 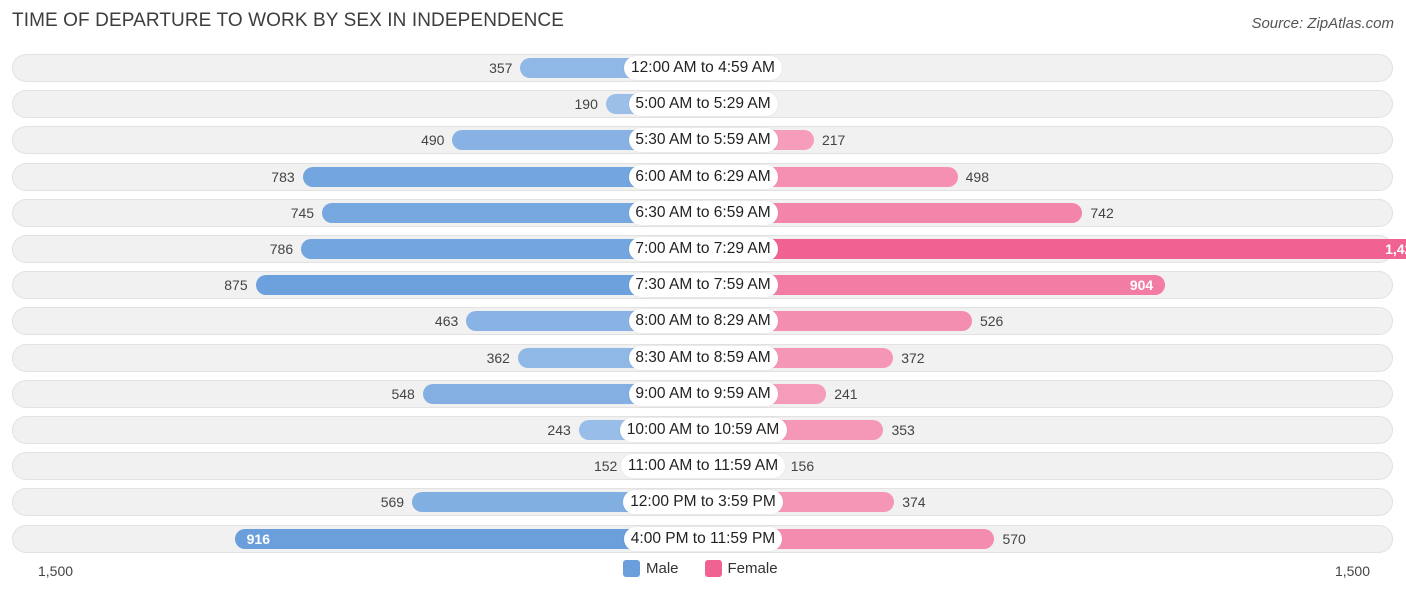 I want to click on female-value-label: 526, so click(x=991, y=321).